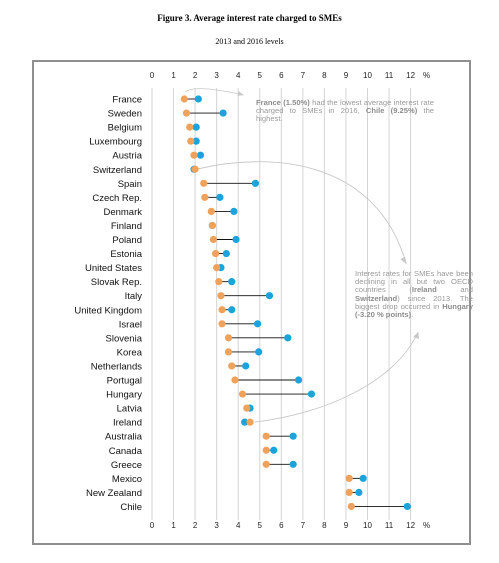 This screenshot has width=499, height=563. I want to click on category-label-denmark: Denmark, so click(122, 212).